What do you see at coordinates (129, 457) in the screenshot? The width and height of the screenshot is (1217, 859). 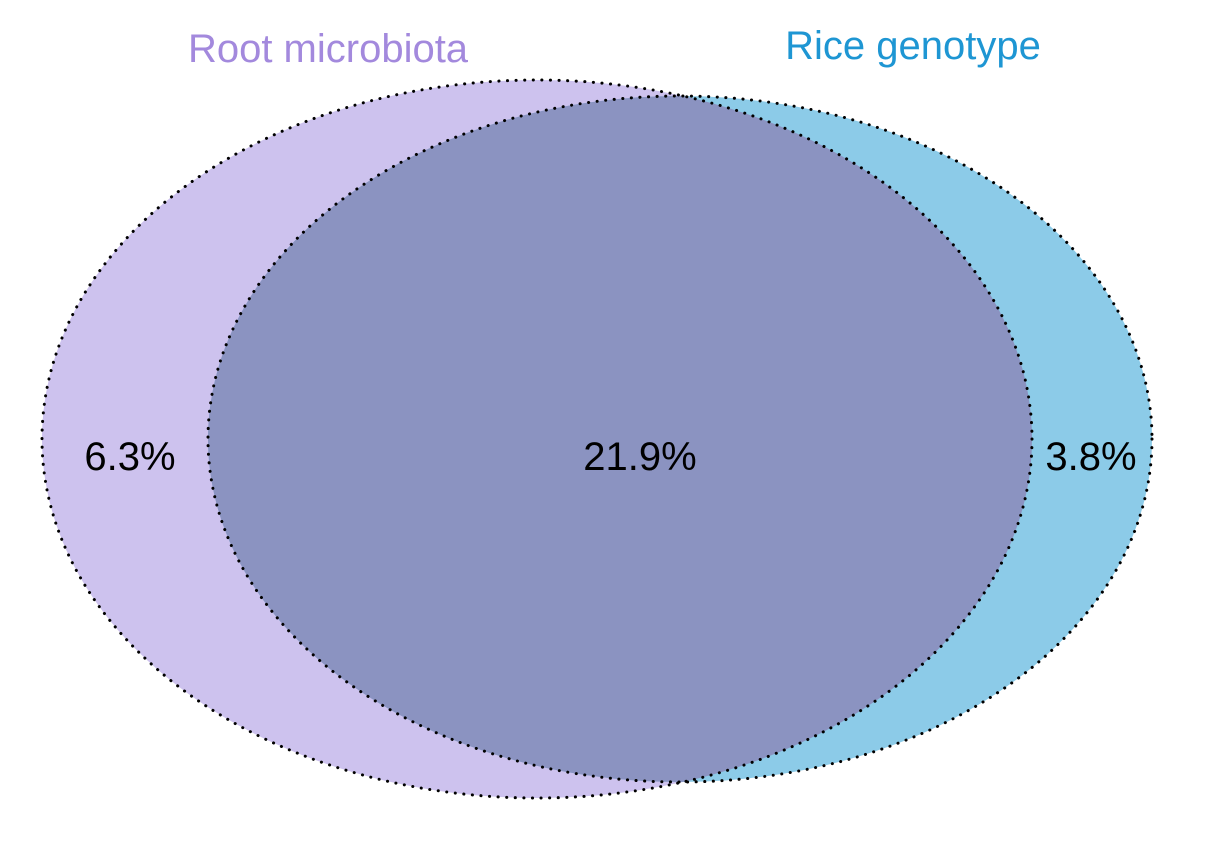 I see `region-value-root-only: 6.3%` at bounding box center [129, 457].